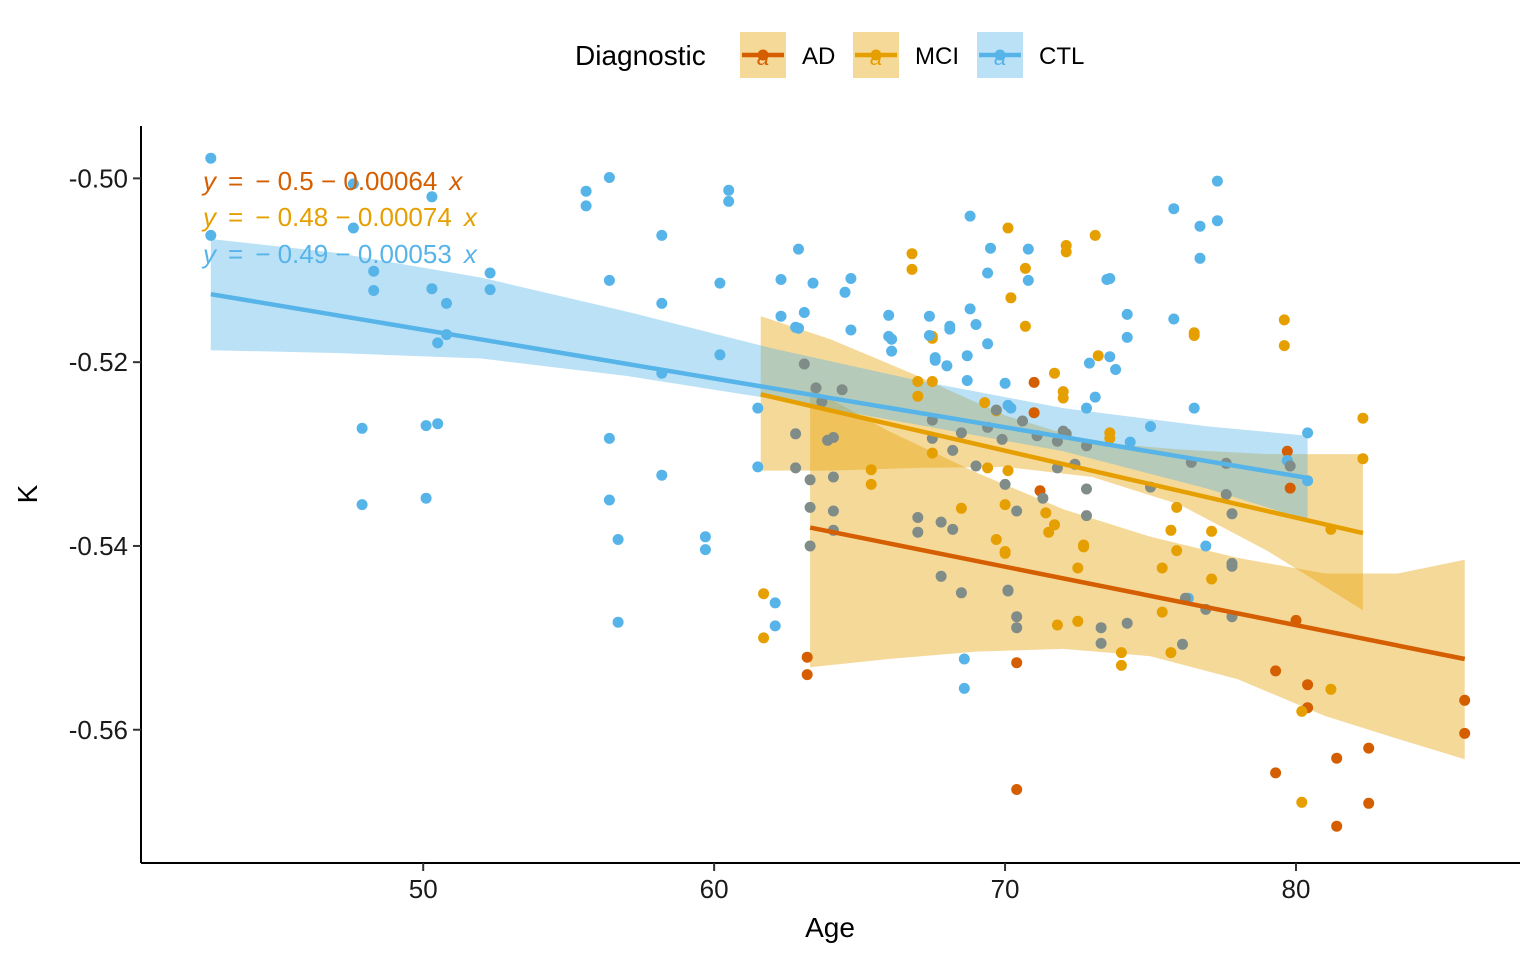  I want to click on legend-item-mci: a MCI, so click(906, 55).